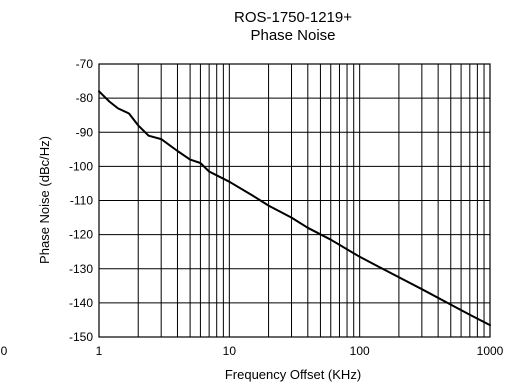 This screenshot has width=517, height=383. What do you see at coordinates (81, 235) in the screenshot?
I see `y-tick-label: -120` at bounding box center [81, 235].